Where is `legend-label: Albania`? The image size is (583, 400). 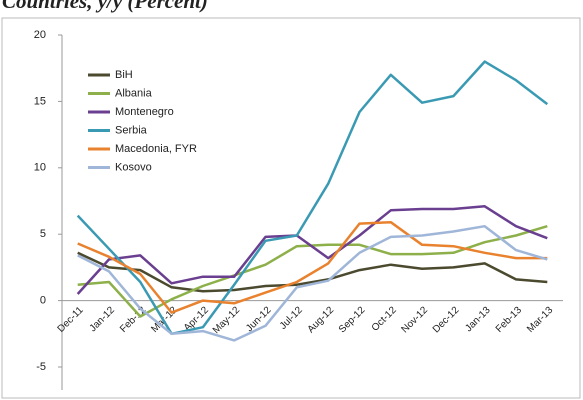 legend-label: Albania is located at coordinates (134, 93).